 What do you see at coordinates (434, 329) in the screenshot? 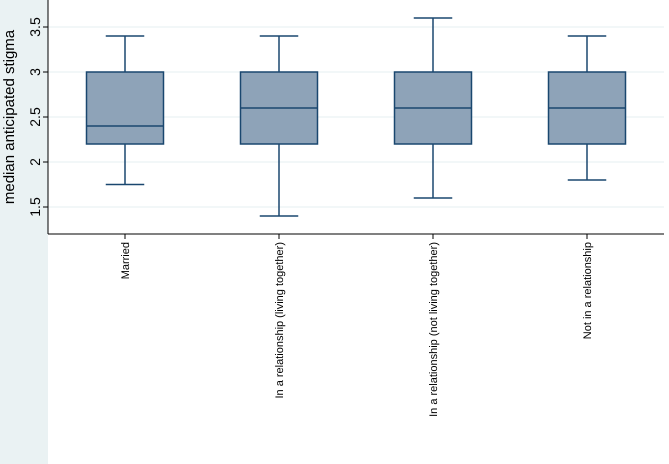
I see `x-tick-label: In a relationship (not living together)` at bounding box center [434, 329].